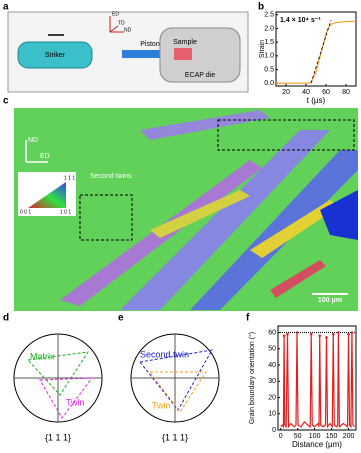 The image size is (361, 453). What do you see at coordinates (262, 49) in the screenshot?
I see `y-axis-label: Strain` at bounding box center [262, 49].